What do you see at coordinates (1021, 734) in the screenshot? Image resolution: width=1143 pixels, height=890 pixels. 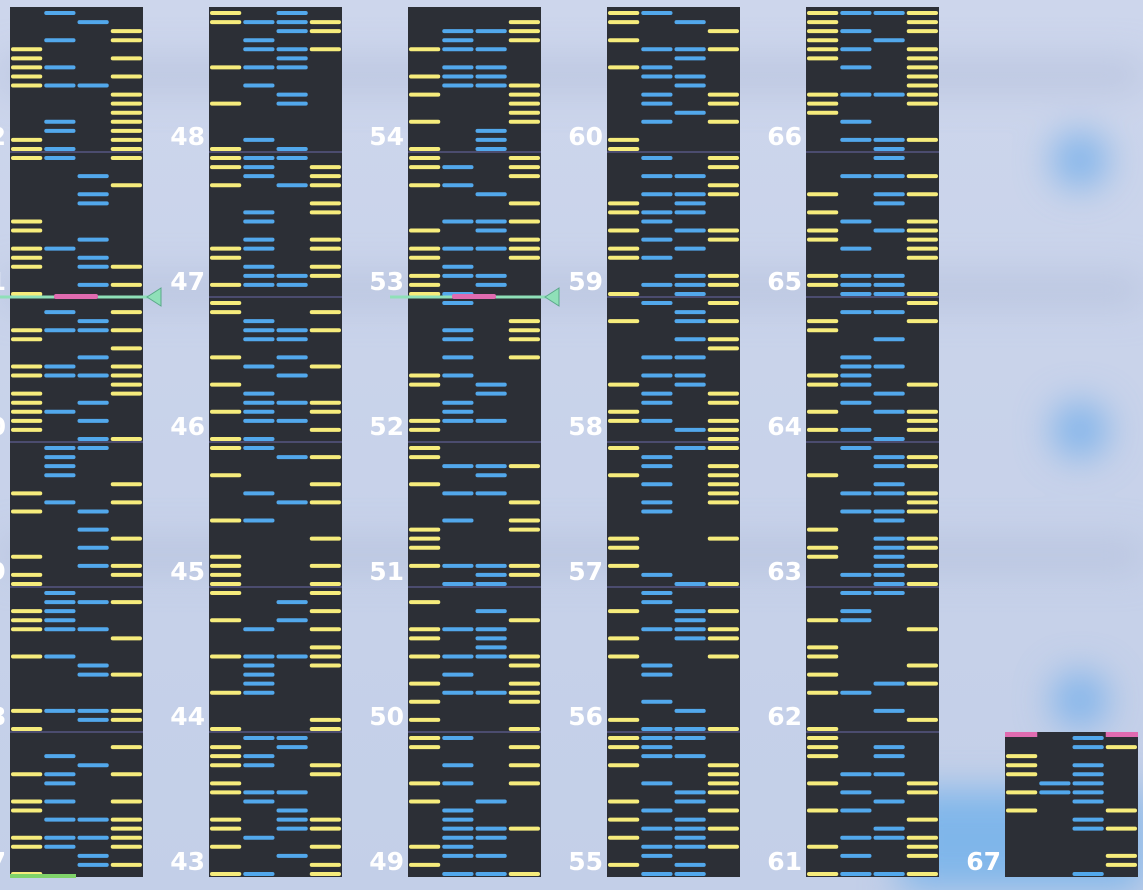 I see `top-marker` at bounding box center [1021, 734].